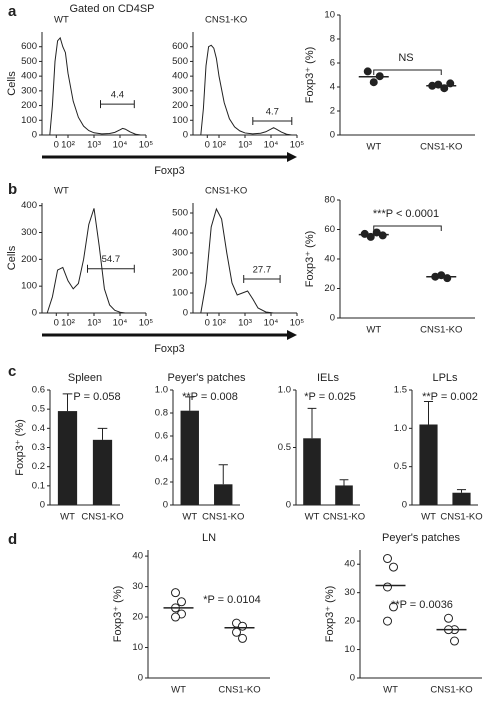  What do you see at coordinates (310, 259) in the screenshot?
I see `y-axis-label: Foxp3⁺ (%)` at bounding box center [310, 259].